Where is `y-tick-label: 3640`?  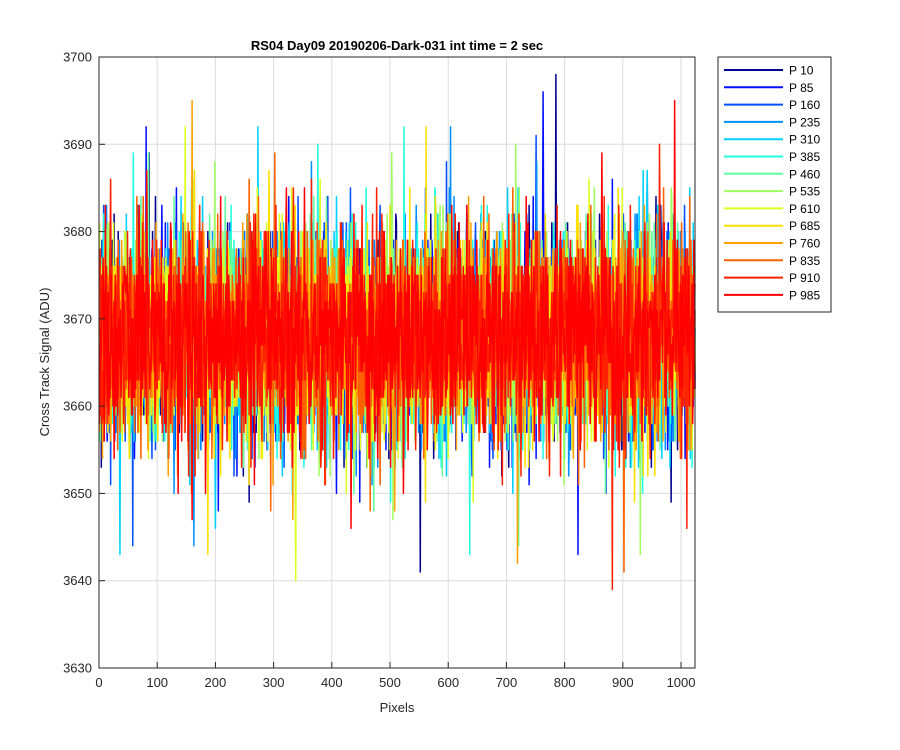 y-tick-label: 3640 is located at coordinates (77, 580).